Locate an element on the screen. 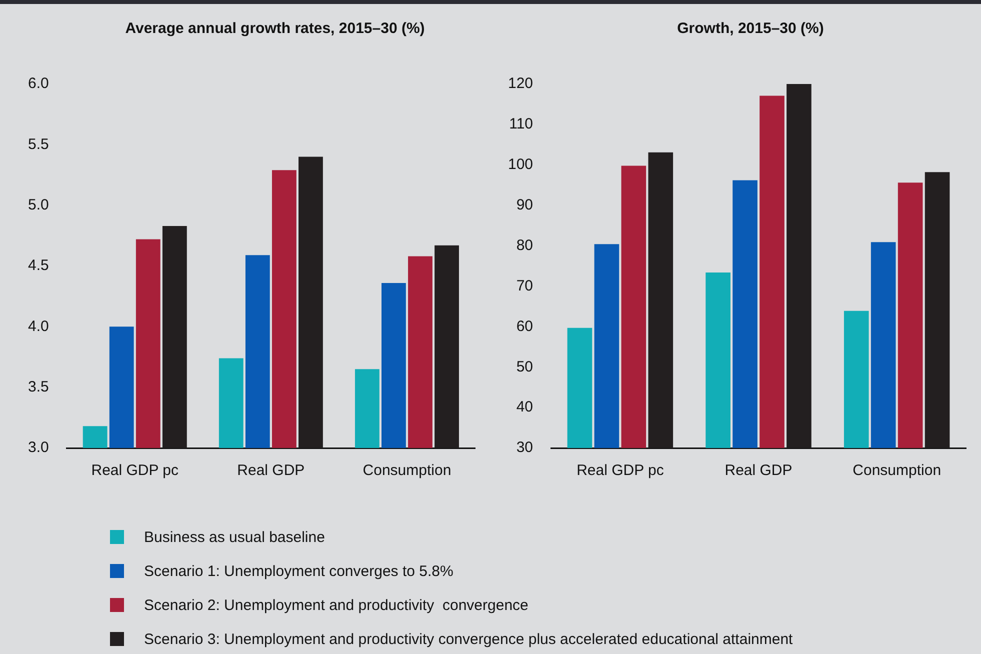 This screenshot has width=981, height=654. y-tick-label: 40 is located at coordinates (525, 407).